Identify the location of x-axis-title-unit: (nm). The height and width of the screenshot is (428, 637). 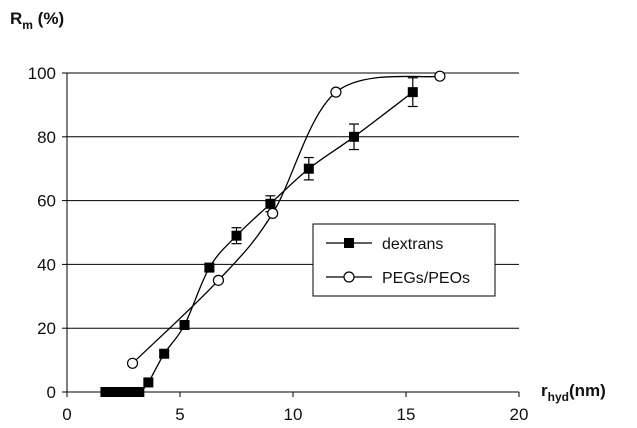
(587, 390).